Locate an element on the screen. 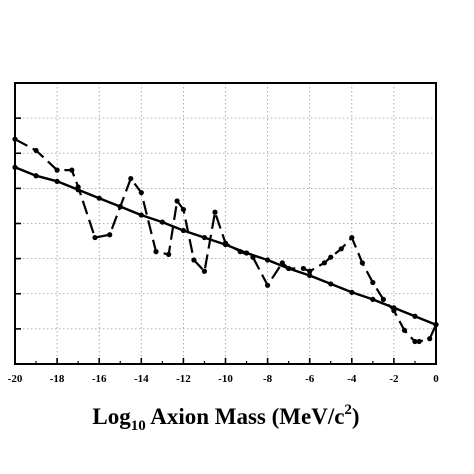 Image resolution: width=474 pixels, height=474 pixels. x-tick-label: 0 is located at coordinates (436, 379).